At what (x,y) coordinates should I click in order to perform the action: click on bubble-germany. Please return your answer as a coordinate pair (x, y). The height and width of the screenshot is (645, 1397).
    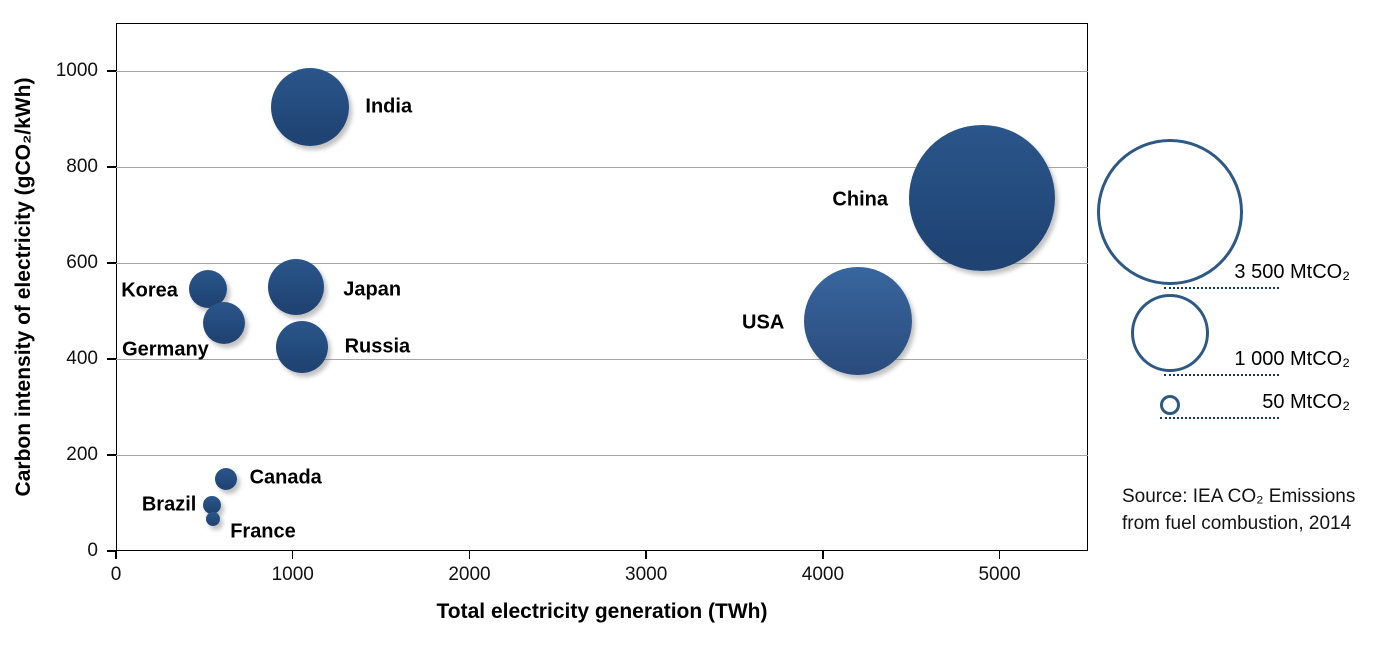
    Looking at the image, I should click on (223, 323).